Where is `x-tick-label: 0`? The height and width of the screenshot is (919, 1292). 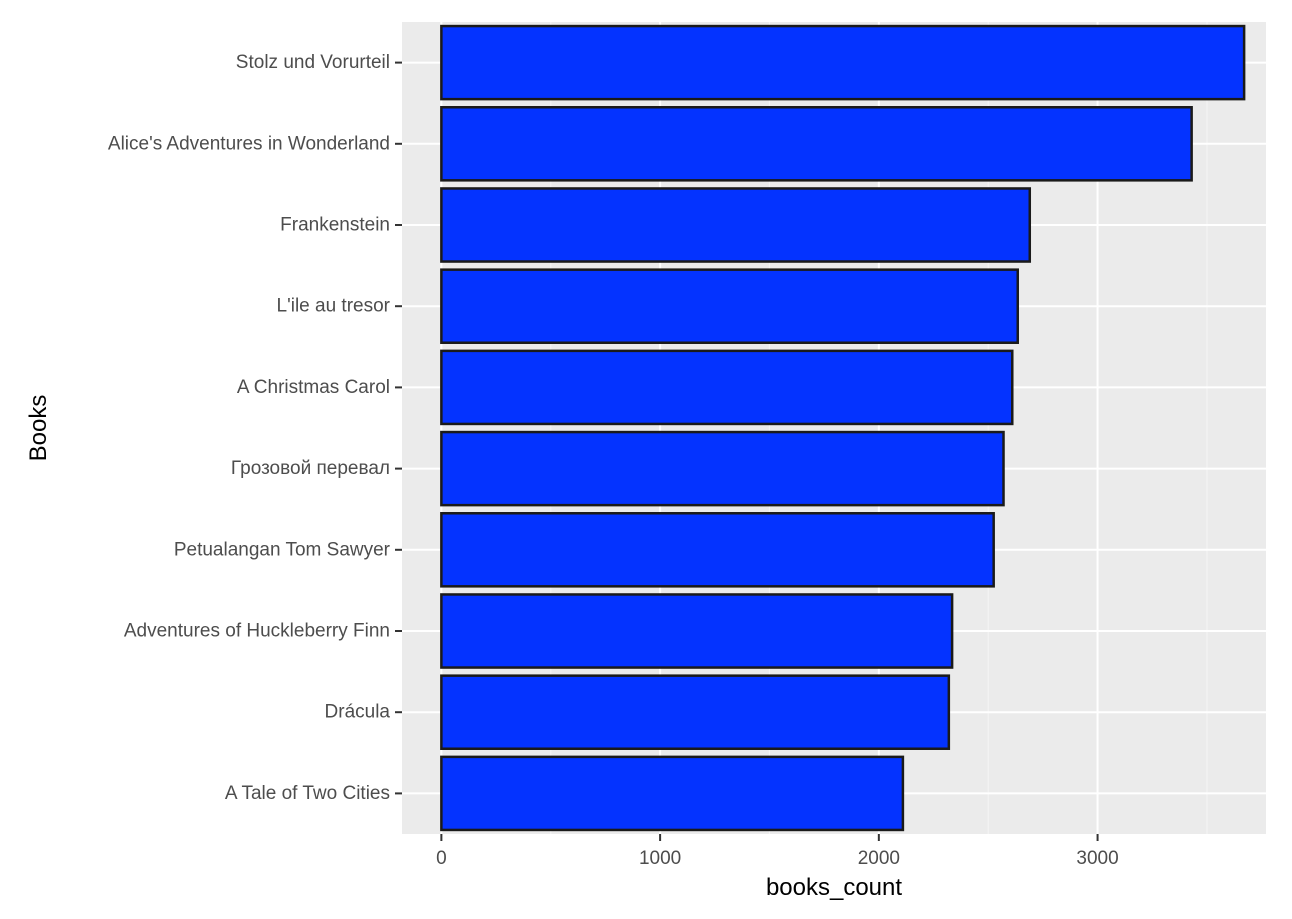
x-tick-label: 0 is located at coordinates (441, 858).